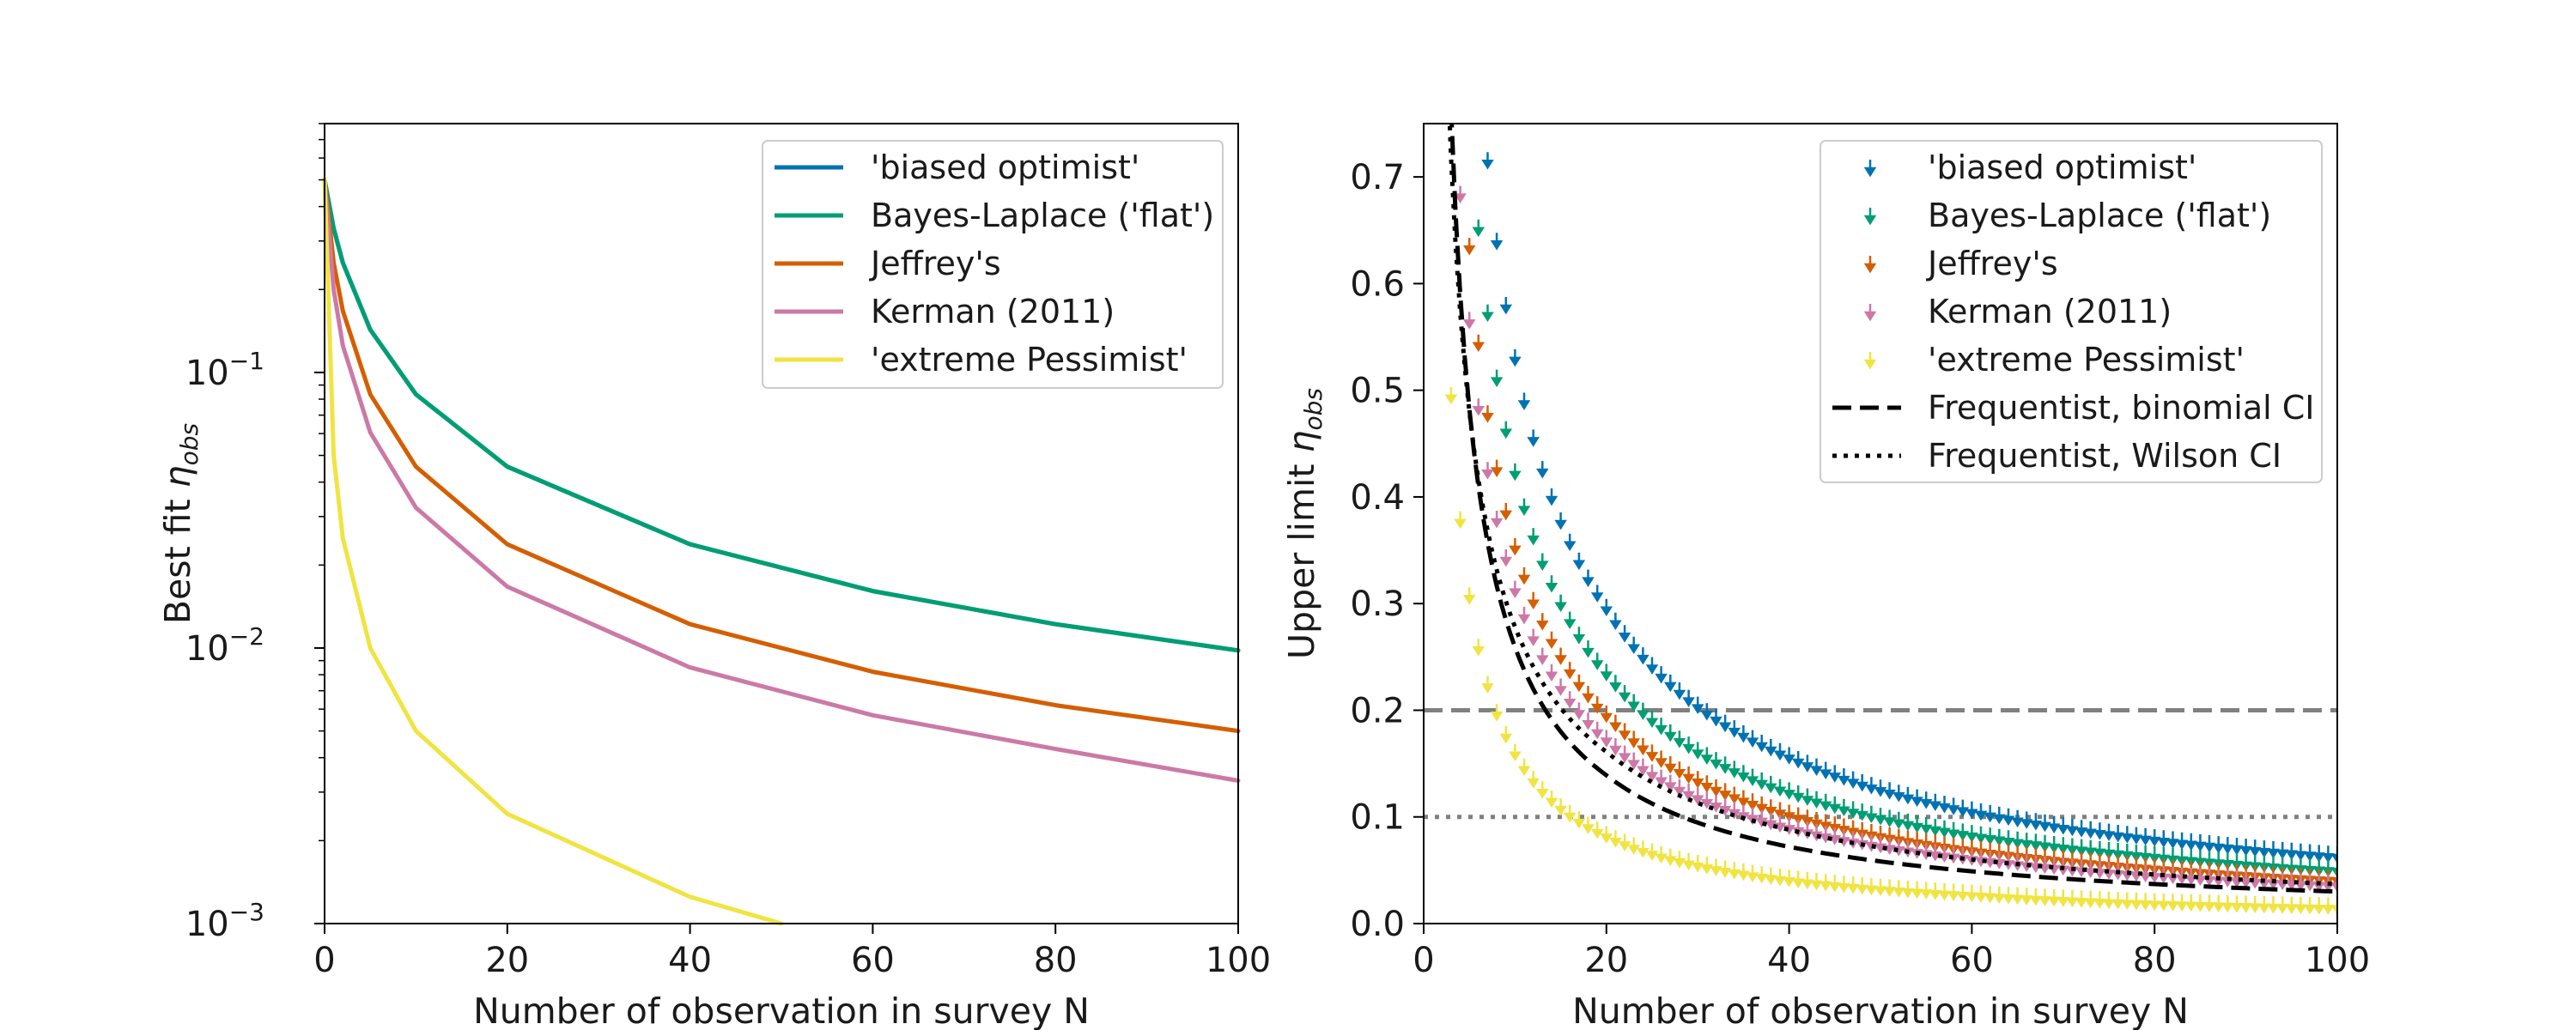 The width and height of the screenshot is (2576, 1030). What do you see at coordinates (1789, 960) in the screenshot?
I see `right-x-tick-label: 40` at bounding box center [1789, 960].